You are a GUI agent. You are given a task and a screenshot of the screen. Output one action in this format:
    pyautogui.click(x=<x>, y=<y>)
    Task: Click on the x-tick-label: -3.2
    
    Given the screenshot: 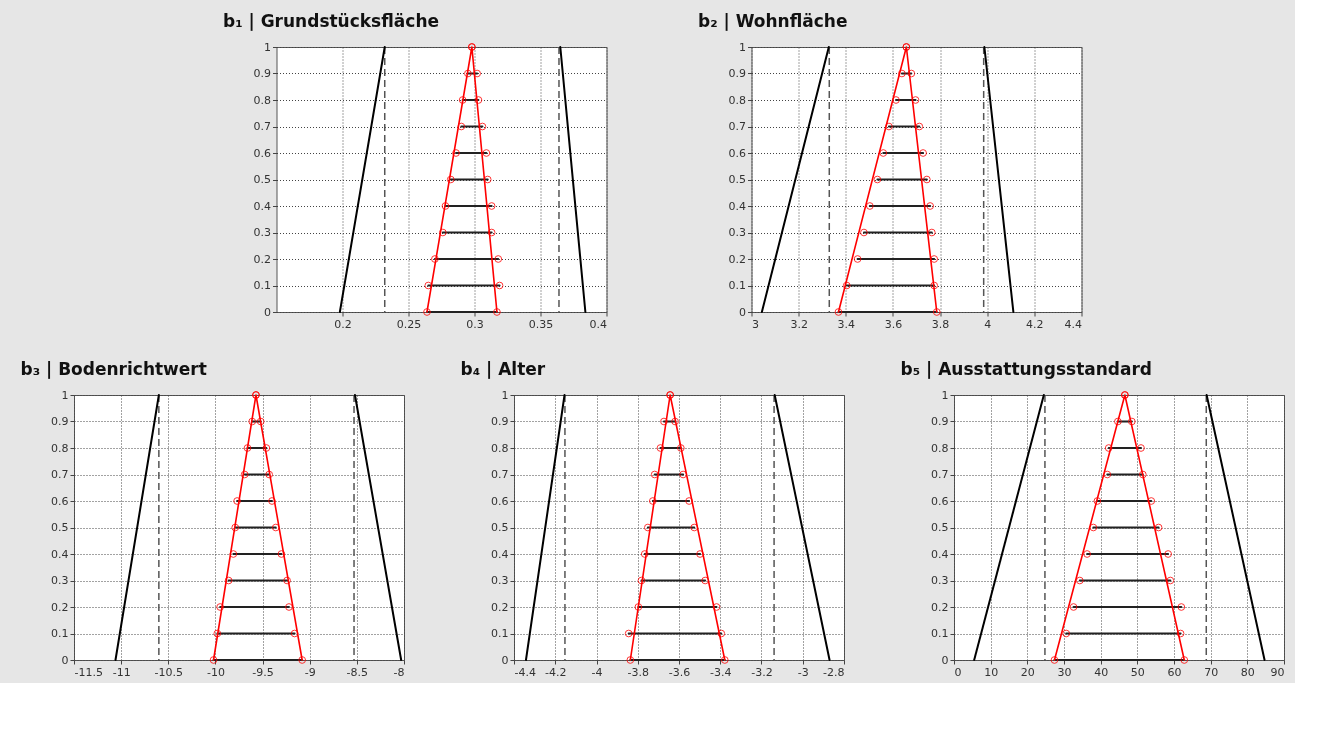 What is the action you would take?
    pyautogui.click(x=762, y=672)
    